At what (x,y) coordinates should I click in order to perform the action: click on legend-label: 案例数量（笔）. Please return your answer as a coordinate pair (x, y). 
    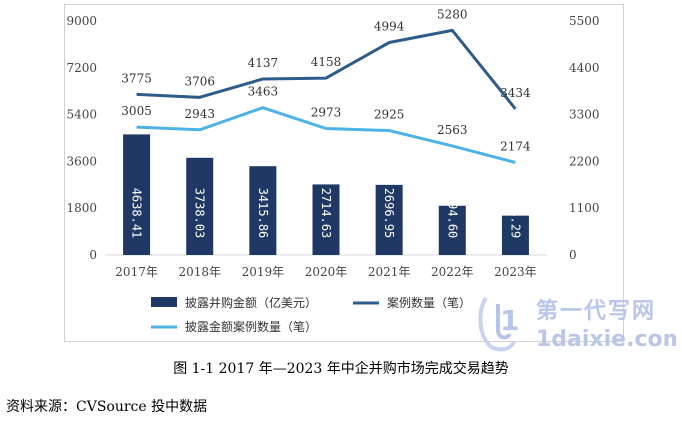
    Looking at the image, I should click on (429, 302).